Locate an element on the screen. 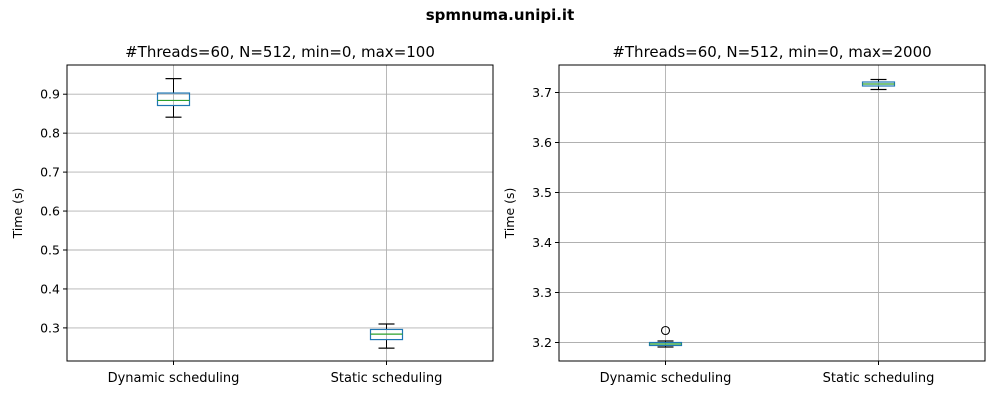 Image resolution: width=1000 pixels, height=400 pixels. subplot-title: #Threads=60, N=512, min=0, max=100 is located at coordinates (280, 52).